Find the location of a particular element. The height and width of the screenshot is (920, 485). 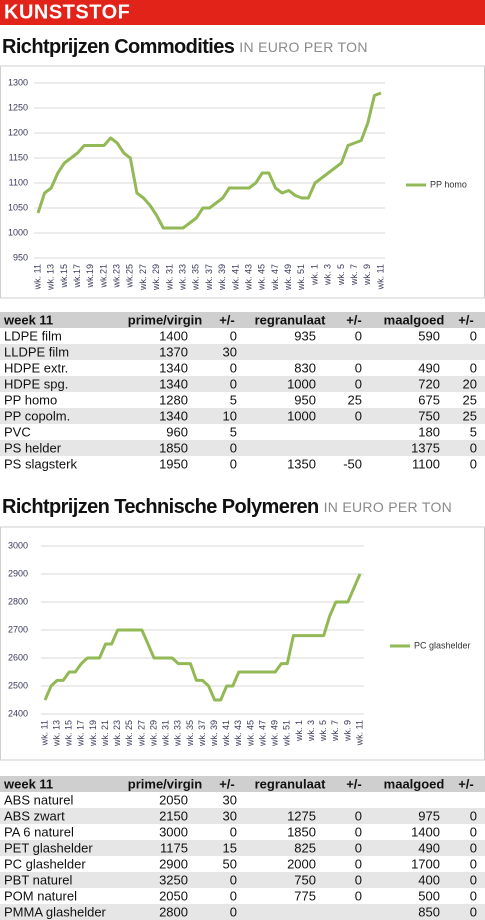

table-header-bg is located at coordinates (242, 320).